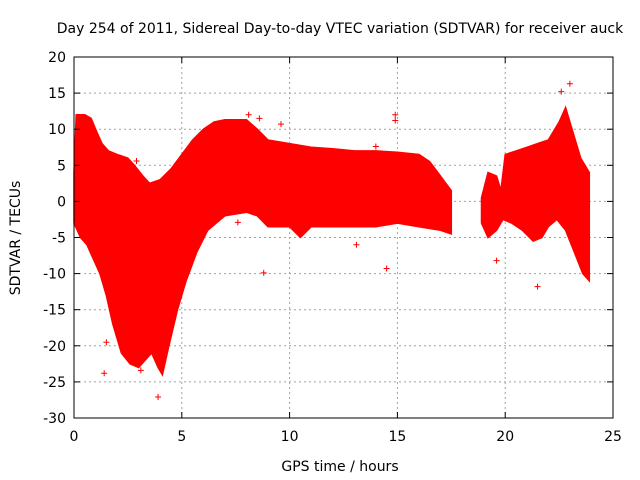  I want to click on y-tick-label: -25, so click(54, 383).